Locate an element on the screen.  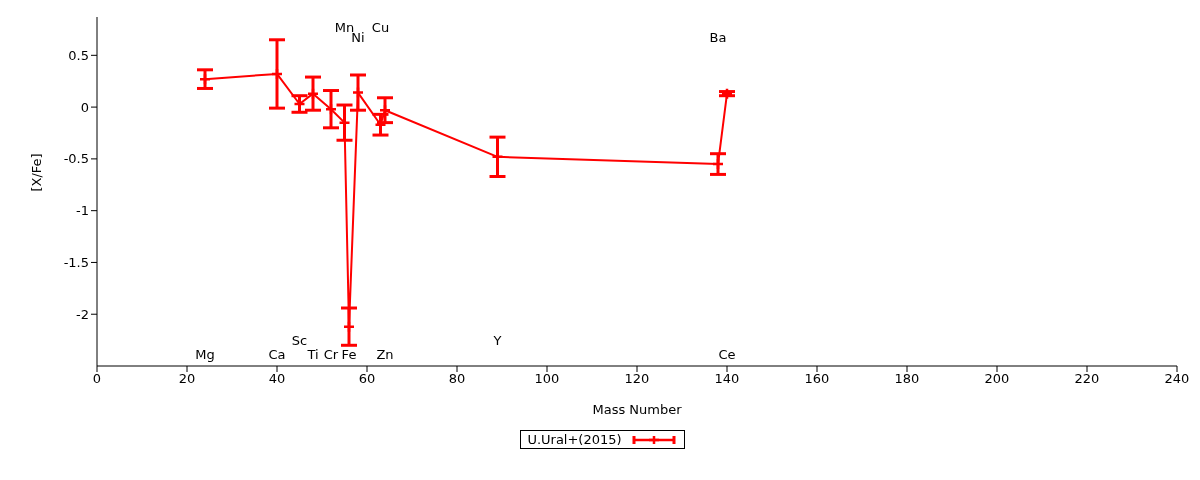
y-tick-label: 0.5 is located at coordinates (78, 55).